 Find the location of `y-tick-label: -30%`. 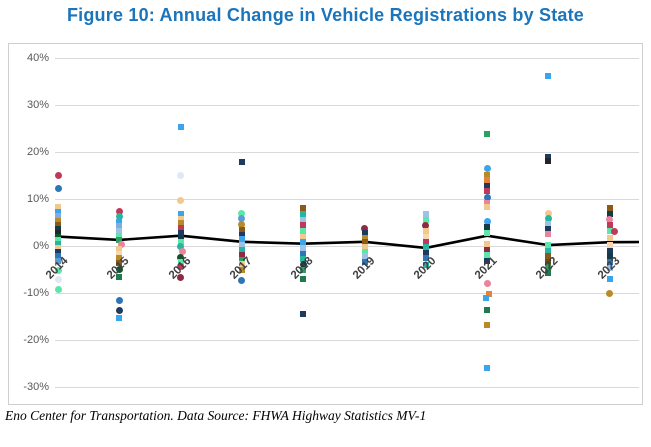

y-tick-label: -30% is located at coordinates (36, 387).